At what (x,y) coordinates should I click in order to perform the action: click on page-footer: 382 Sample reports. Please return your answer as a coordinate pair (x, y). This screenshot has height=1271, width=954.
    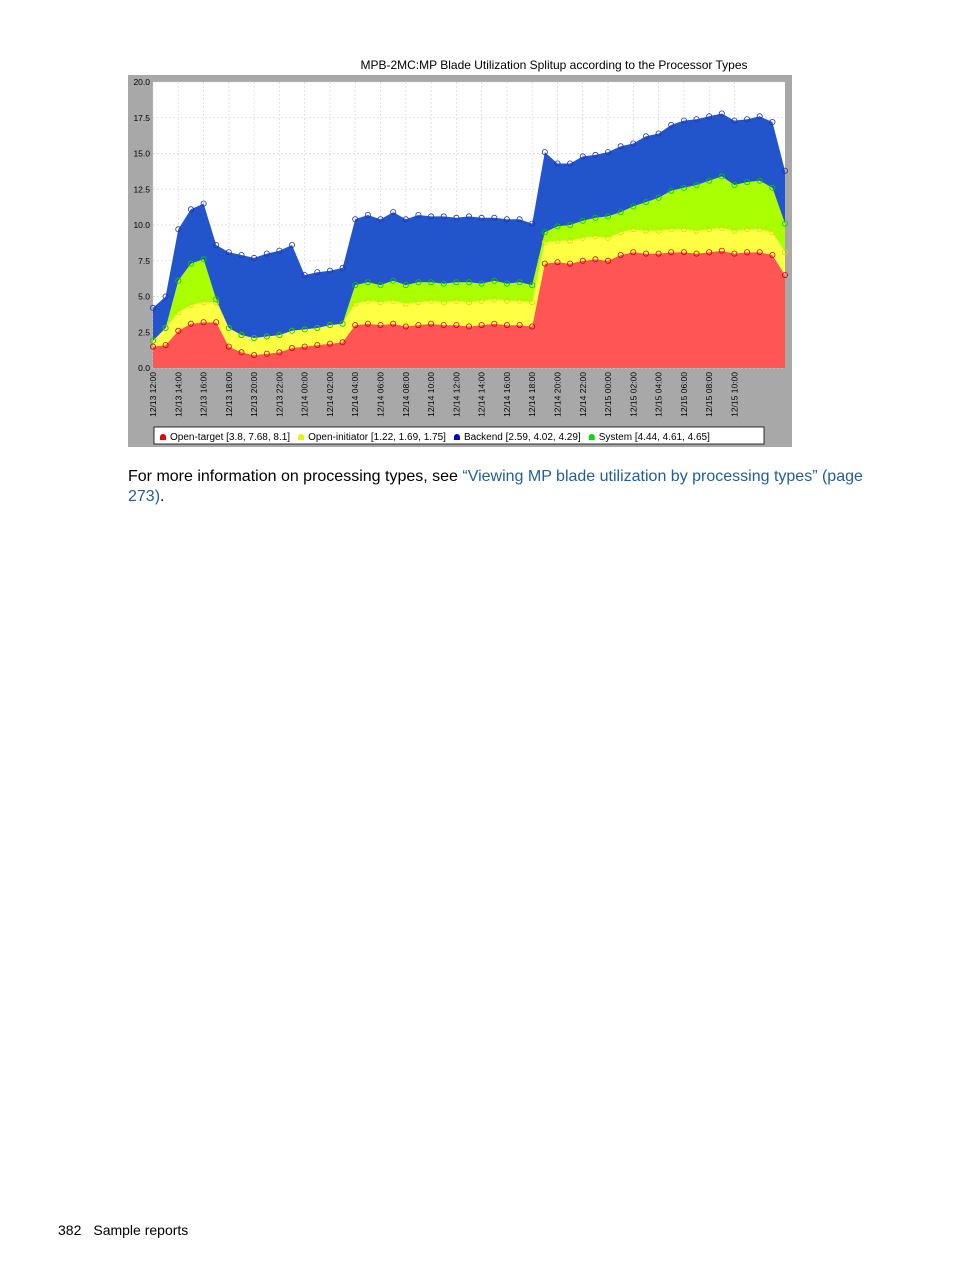
    Looking at the image, I should click on (123, 1230).